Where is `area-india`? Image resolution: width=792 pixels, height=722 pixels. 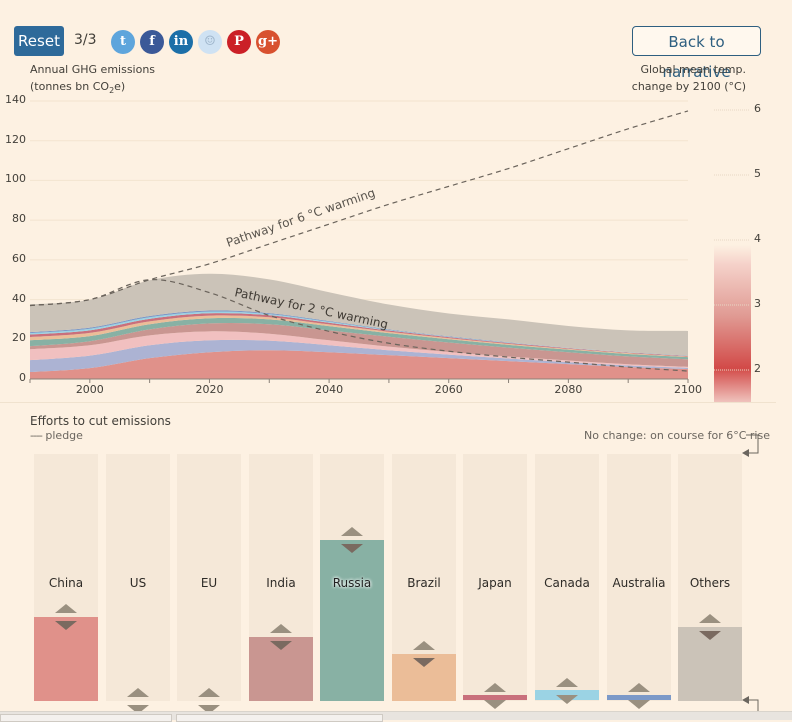 area-india is located at coordinates (359, 344).